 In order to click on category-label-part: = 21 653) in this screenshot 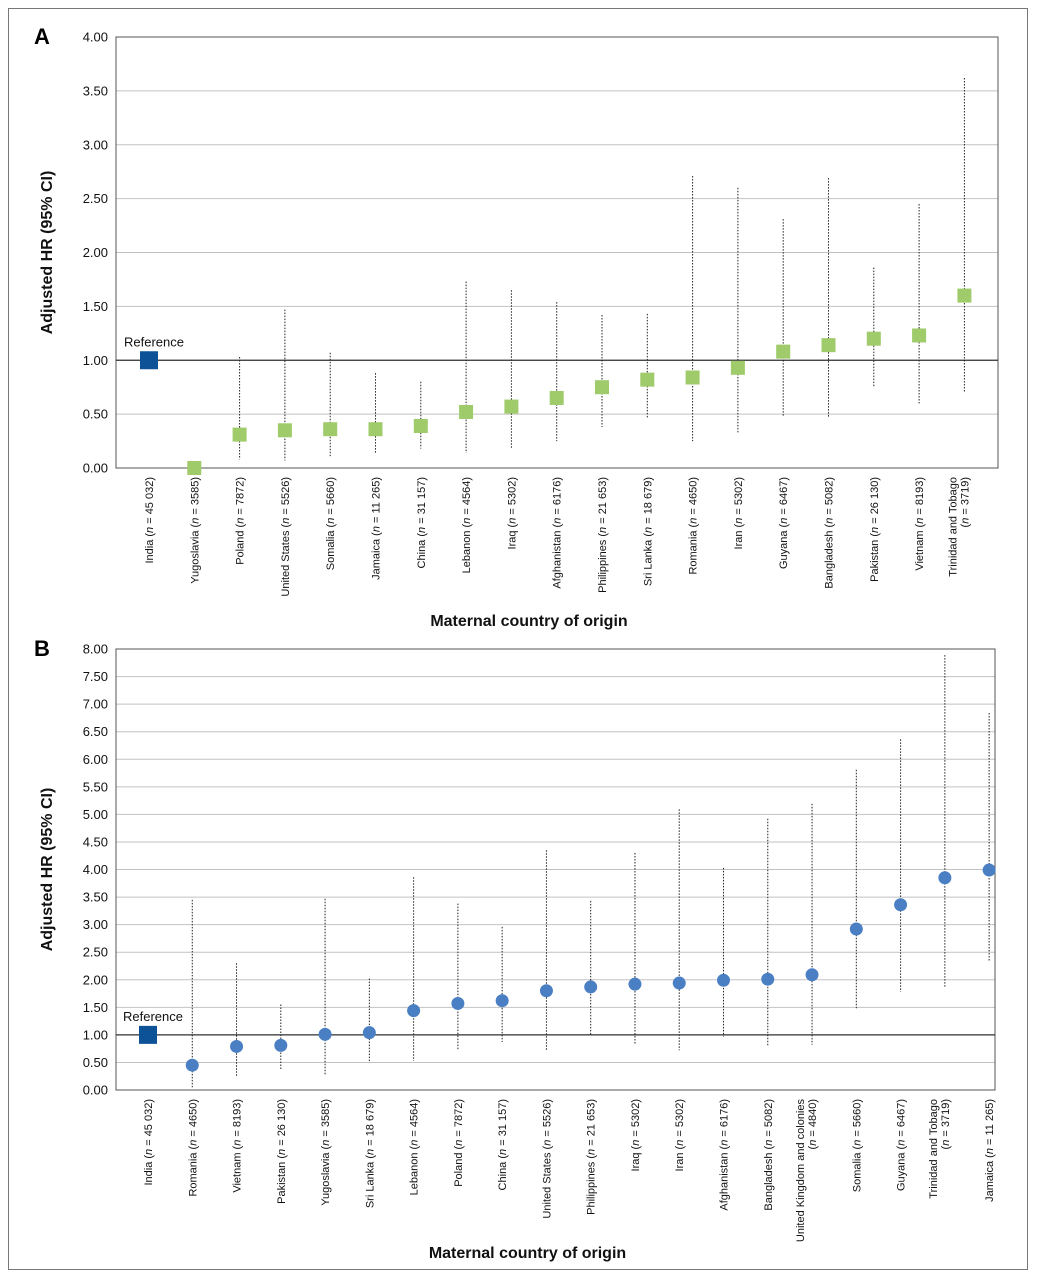, I will do `click(603, 502)`.